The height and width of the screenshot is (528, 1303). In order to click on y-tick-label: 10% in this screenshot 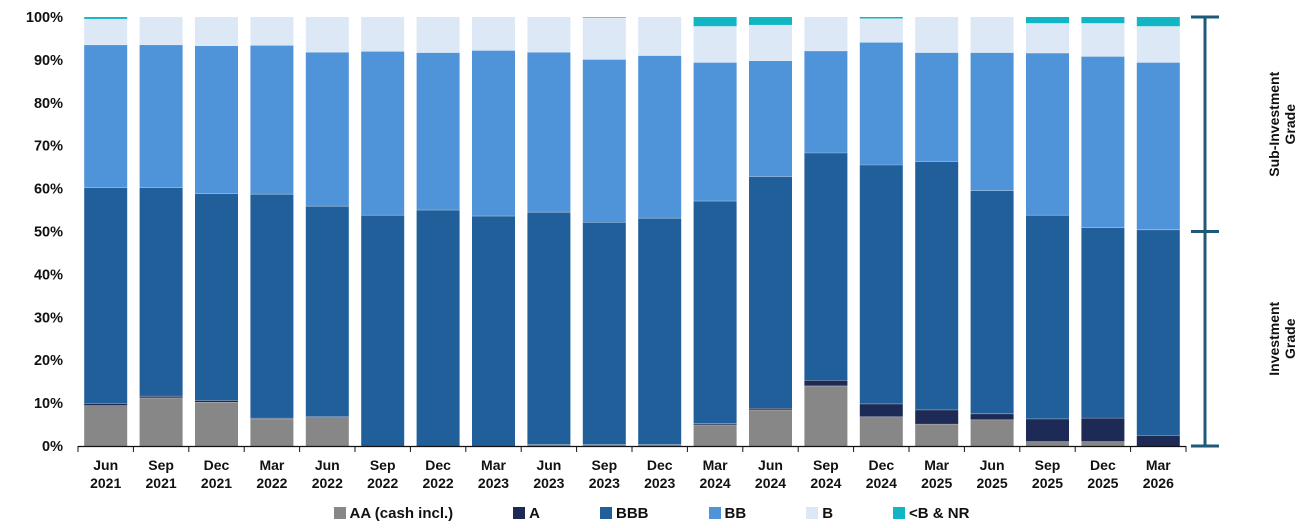, I will do `click(48, 404)`.